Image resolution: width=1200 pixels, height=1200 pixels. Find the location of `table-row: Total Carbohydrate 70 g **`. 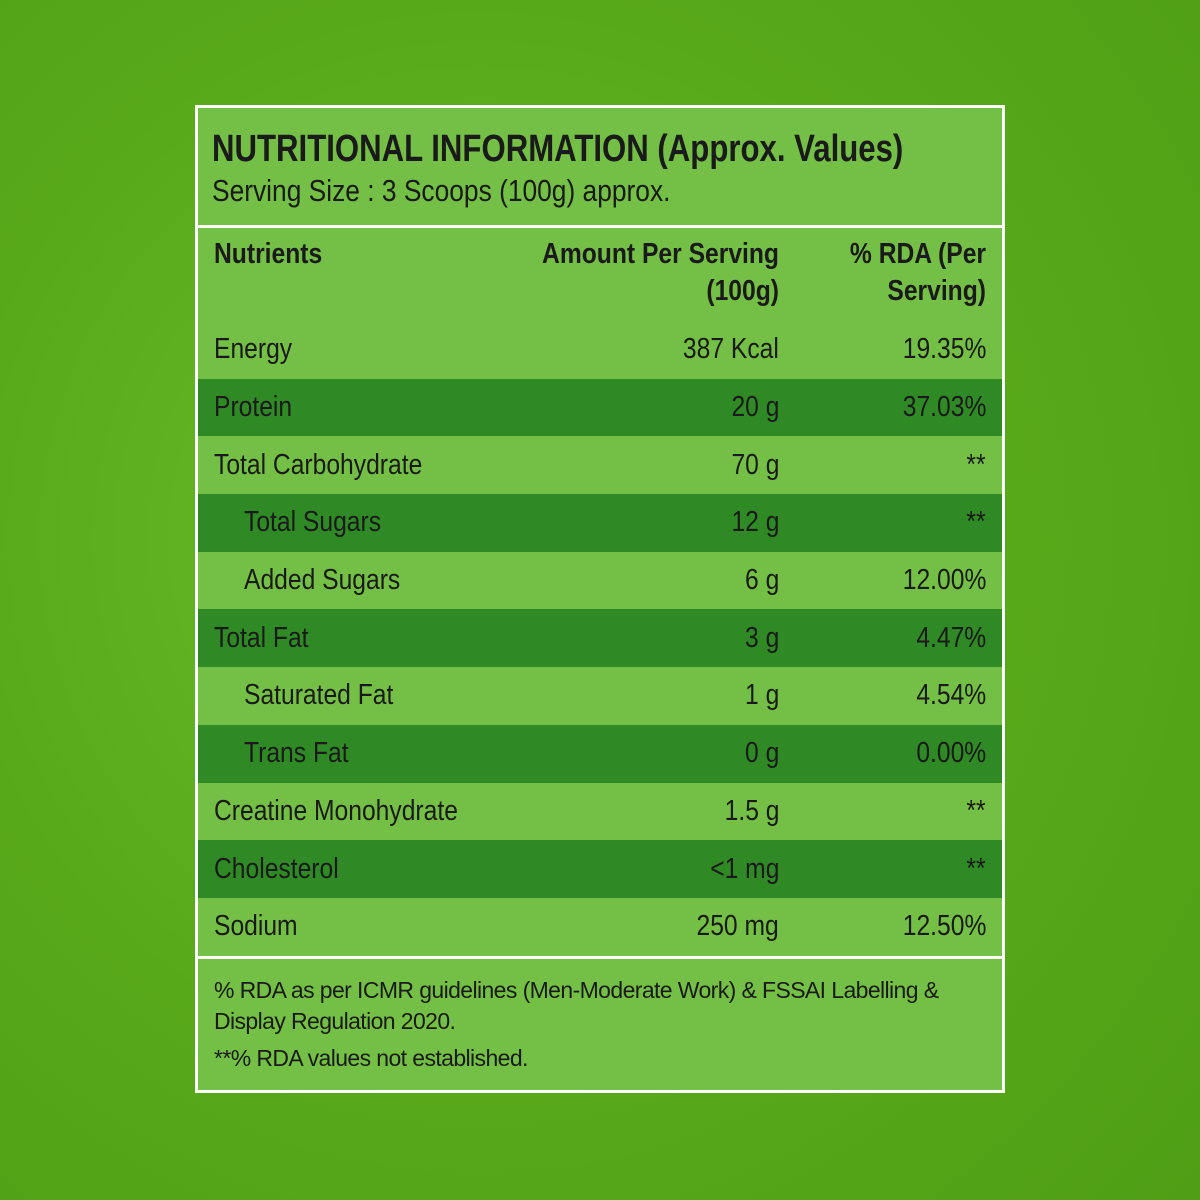

table-row: Total Carbohydrate 70 g ** is located at coordinates (600, 465).